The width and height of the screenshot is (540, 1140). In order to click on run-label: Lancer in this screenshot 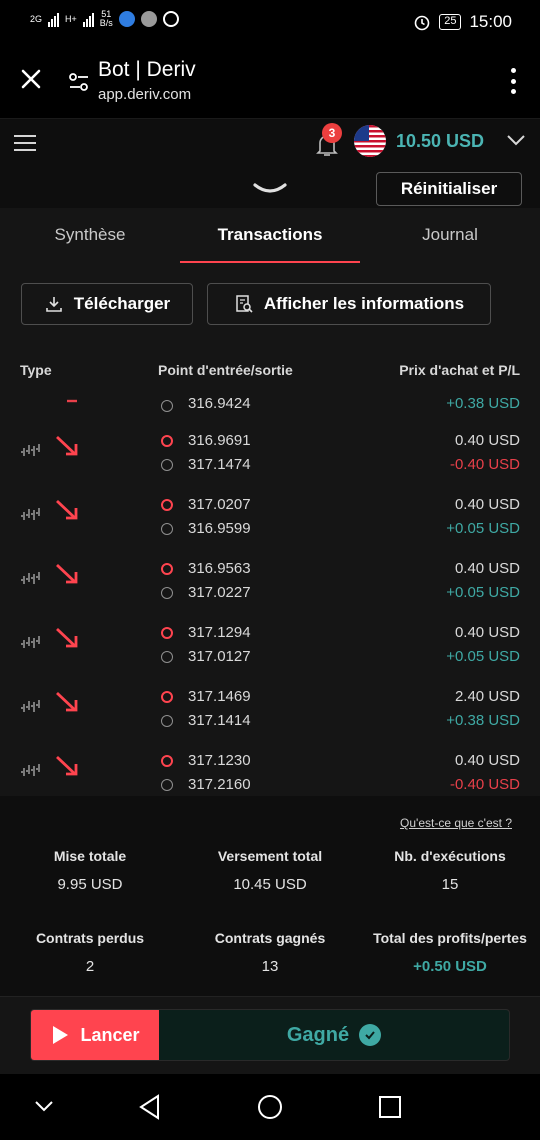, I will do `click(110, 1034)`.